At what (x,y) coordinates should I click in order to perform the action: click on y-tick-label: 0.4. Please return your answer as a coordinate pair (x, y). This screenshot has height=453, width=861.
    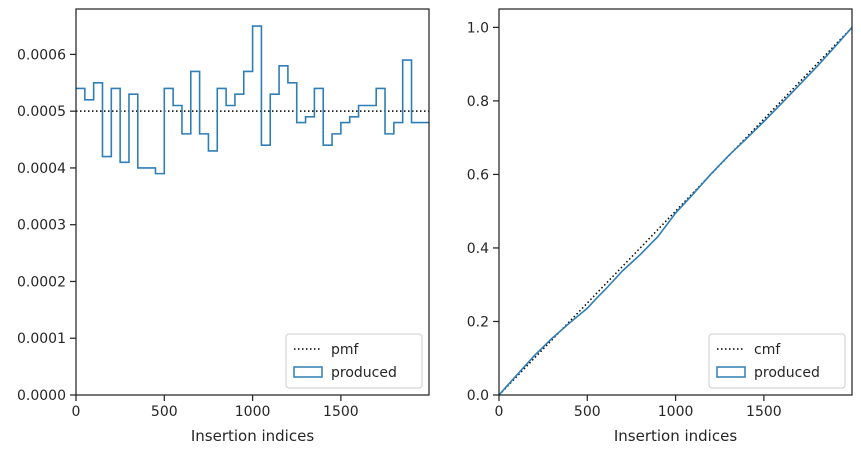
    Looking at the image, I should click on (478, 249).